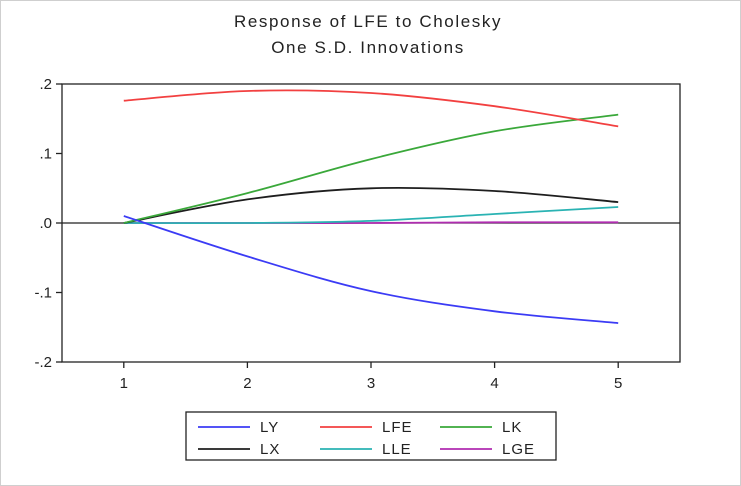 Image resolution: width=741 pixels, height=486 pixels. I want to click on legend-label-lle: LLE, so click(397, 449).